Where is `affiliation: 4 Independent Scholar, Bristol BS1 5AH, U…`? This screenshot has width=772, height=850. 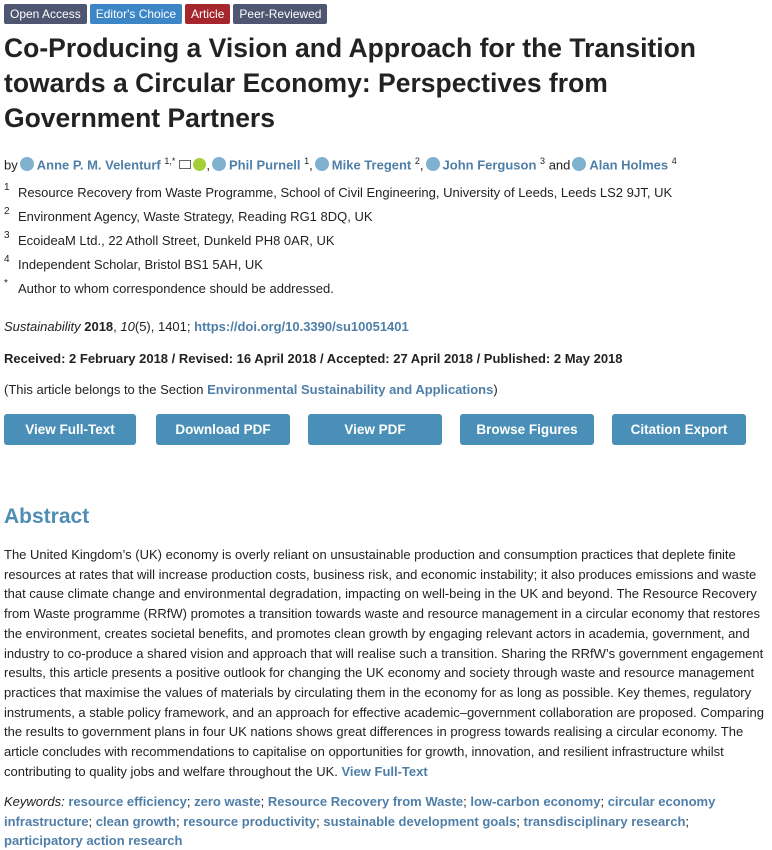 affiliation: 4 Independent Scholar, Bristol BS1 5AH, U… is located at coordinates (385, 267).